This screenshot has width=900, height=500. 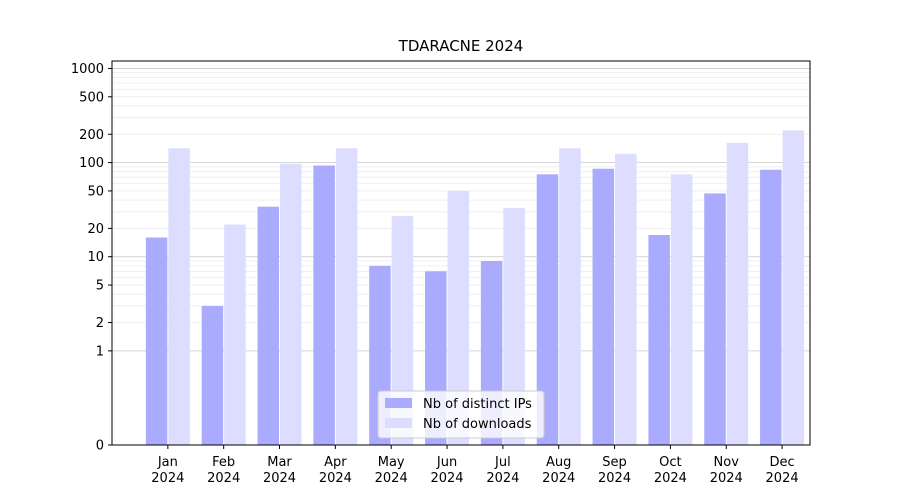 I want to click on x-tick-label: Jun 2024, so click(x=446, y=470).